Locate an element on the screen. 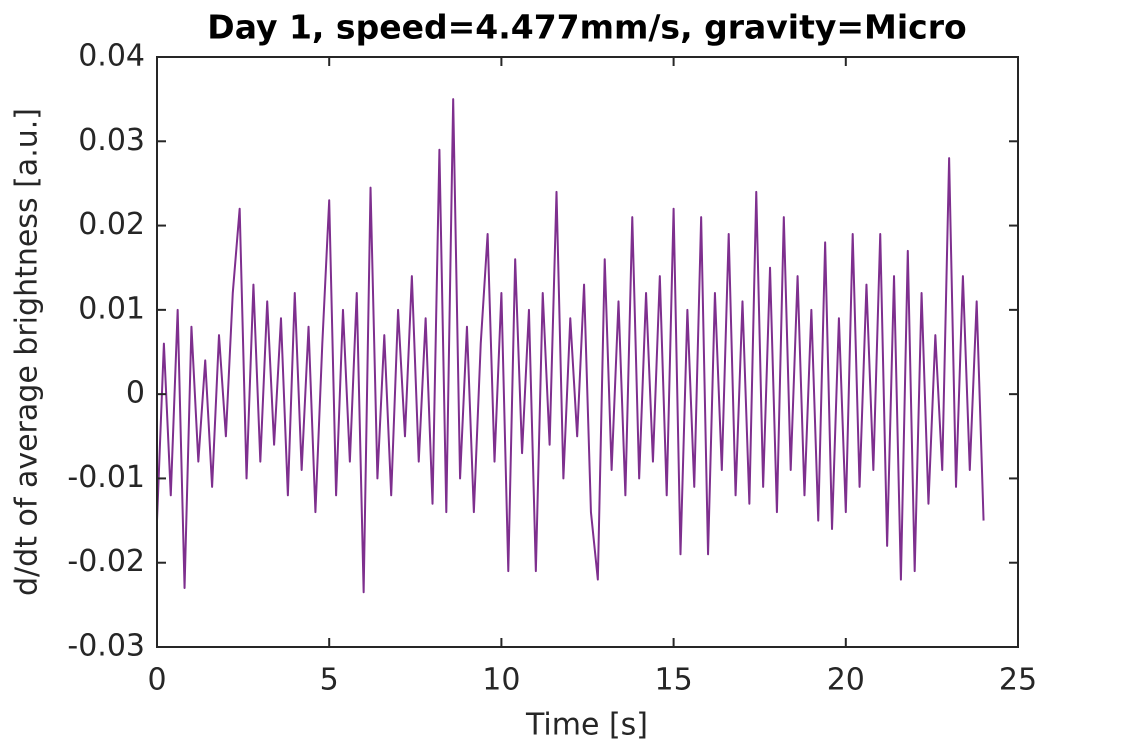  y-tick-label: -0.01 is located at coordinates (106, 477).